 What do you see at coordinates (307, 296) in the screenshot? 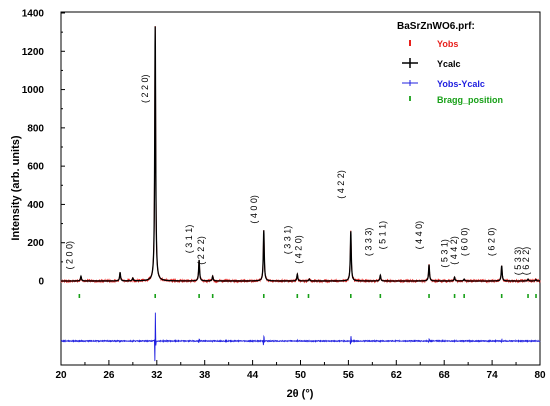
I see `bragg-position-markers` at bounding box center [307, 296].